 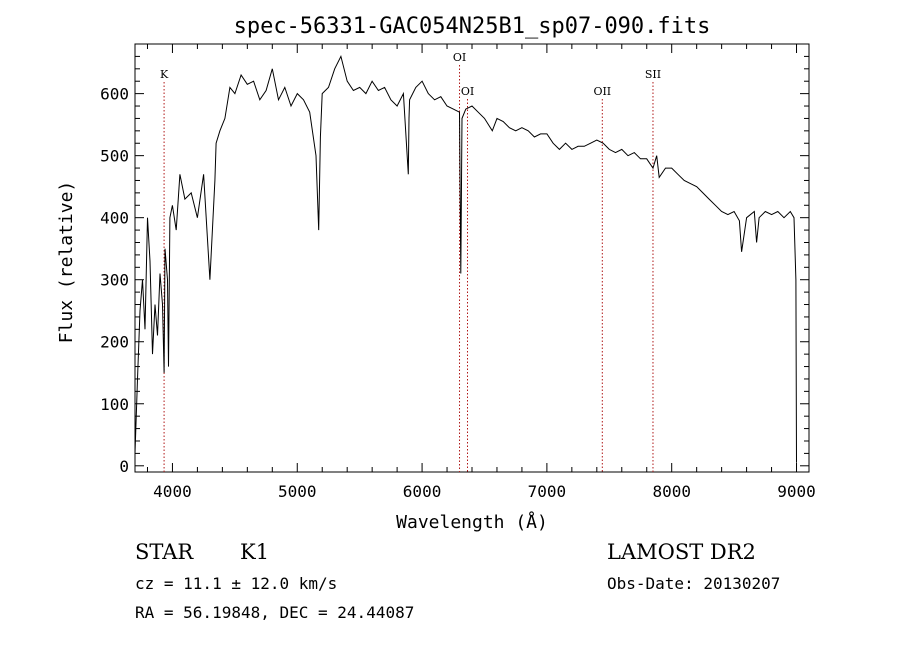 I want to click on y-tick-label: 100, so click(x=114, y=404).